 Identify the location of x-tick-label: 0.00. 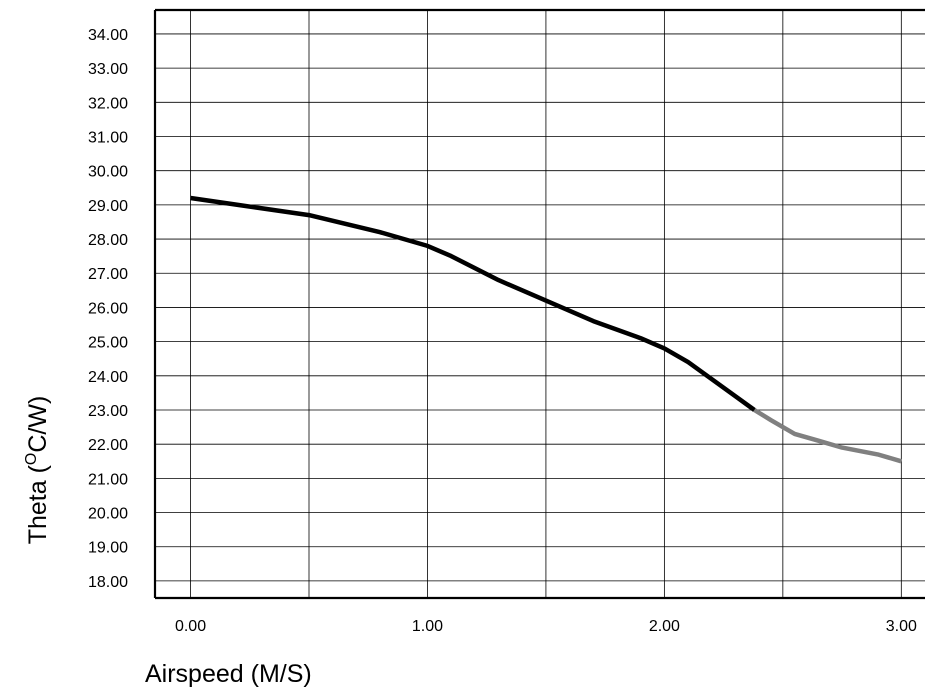
(190, 626).